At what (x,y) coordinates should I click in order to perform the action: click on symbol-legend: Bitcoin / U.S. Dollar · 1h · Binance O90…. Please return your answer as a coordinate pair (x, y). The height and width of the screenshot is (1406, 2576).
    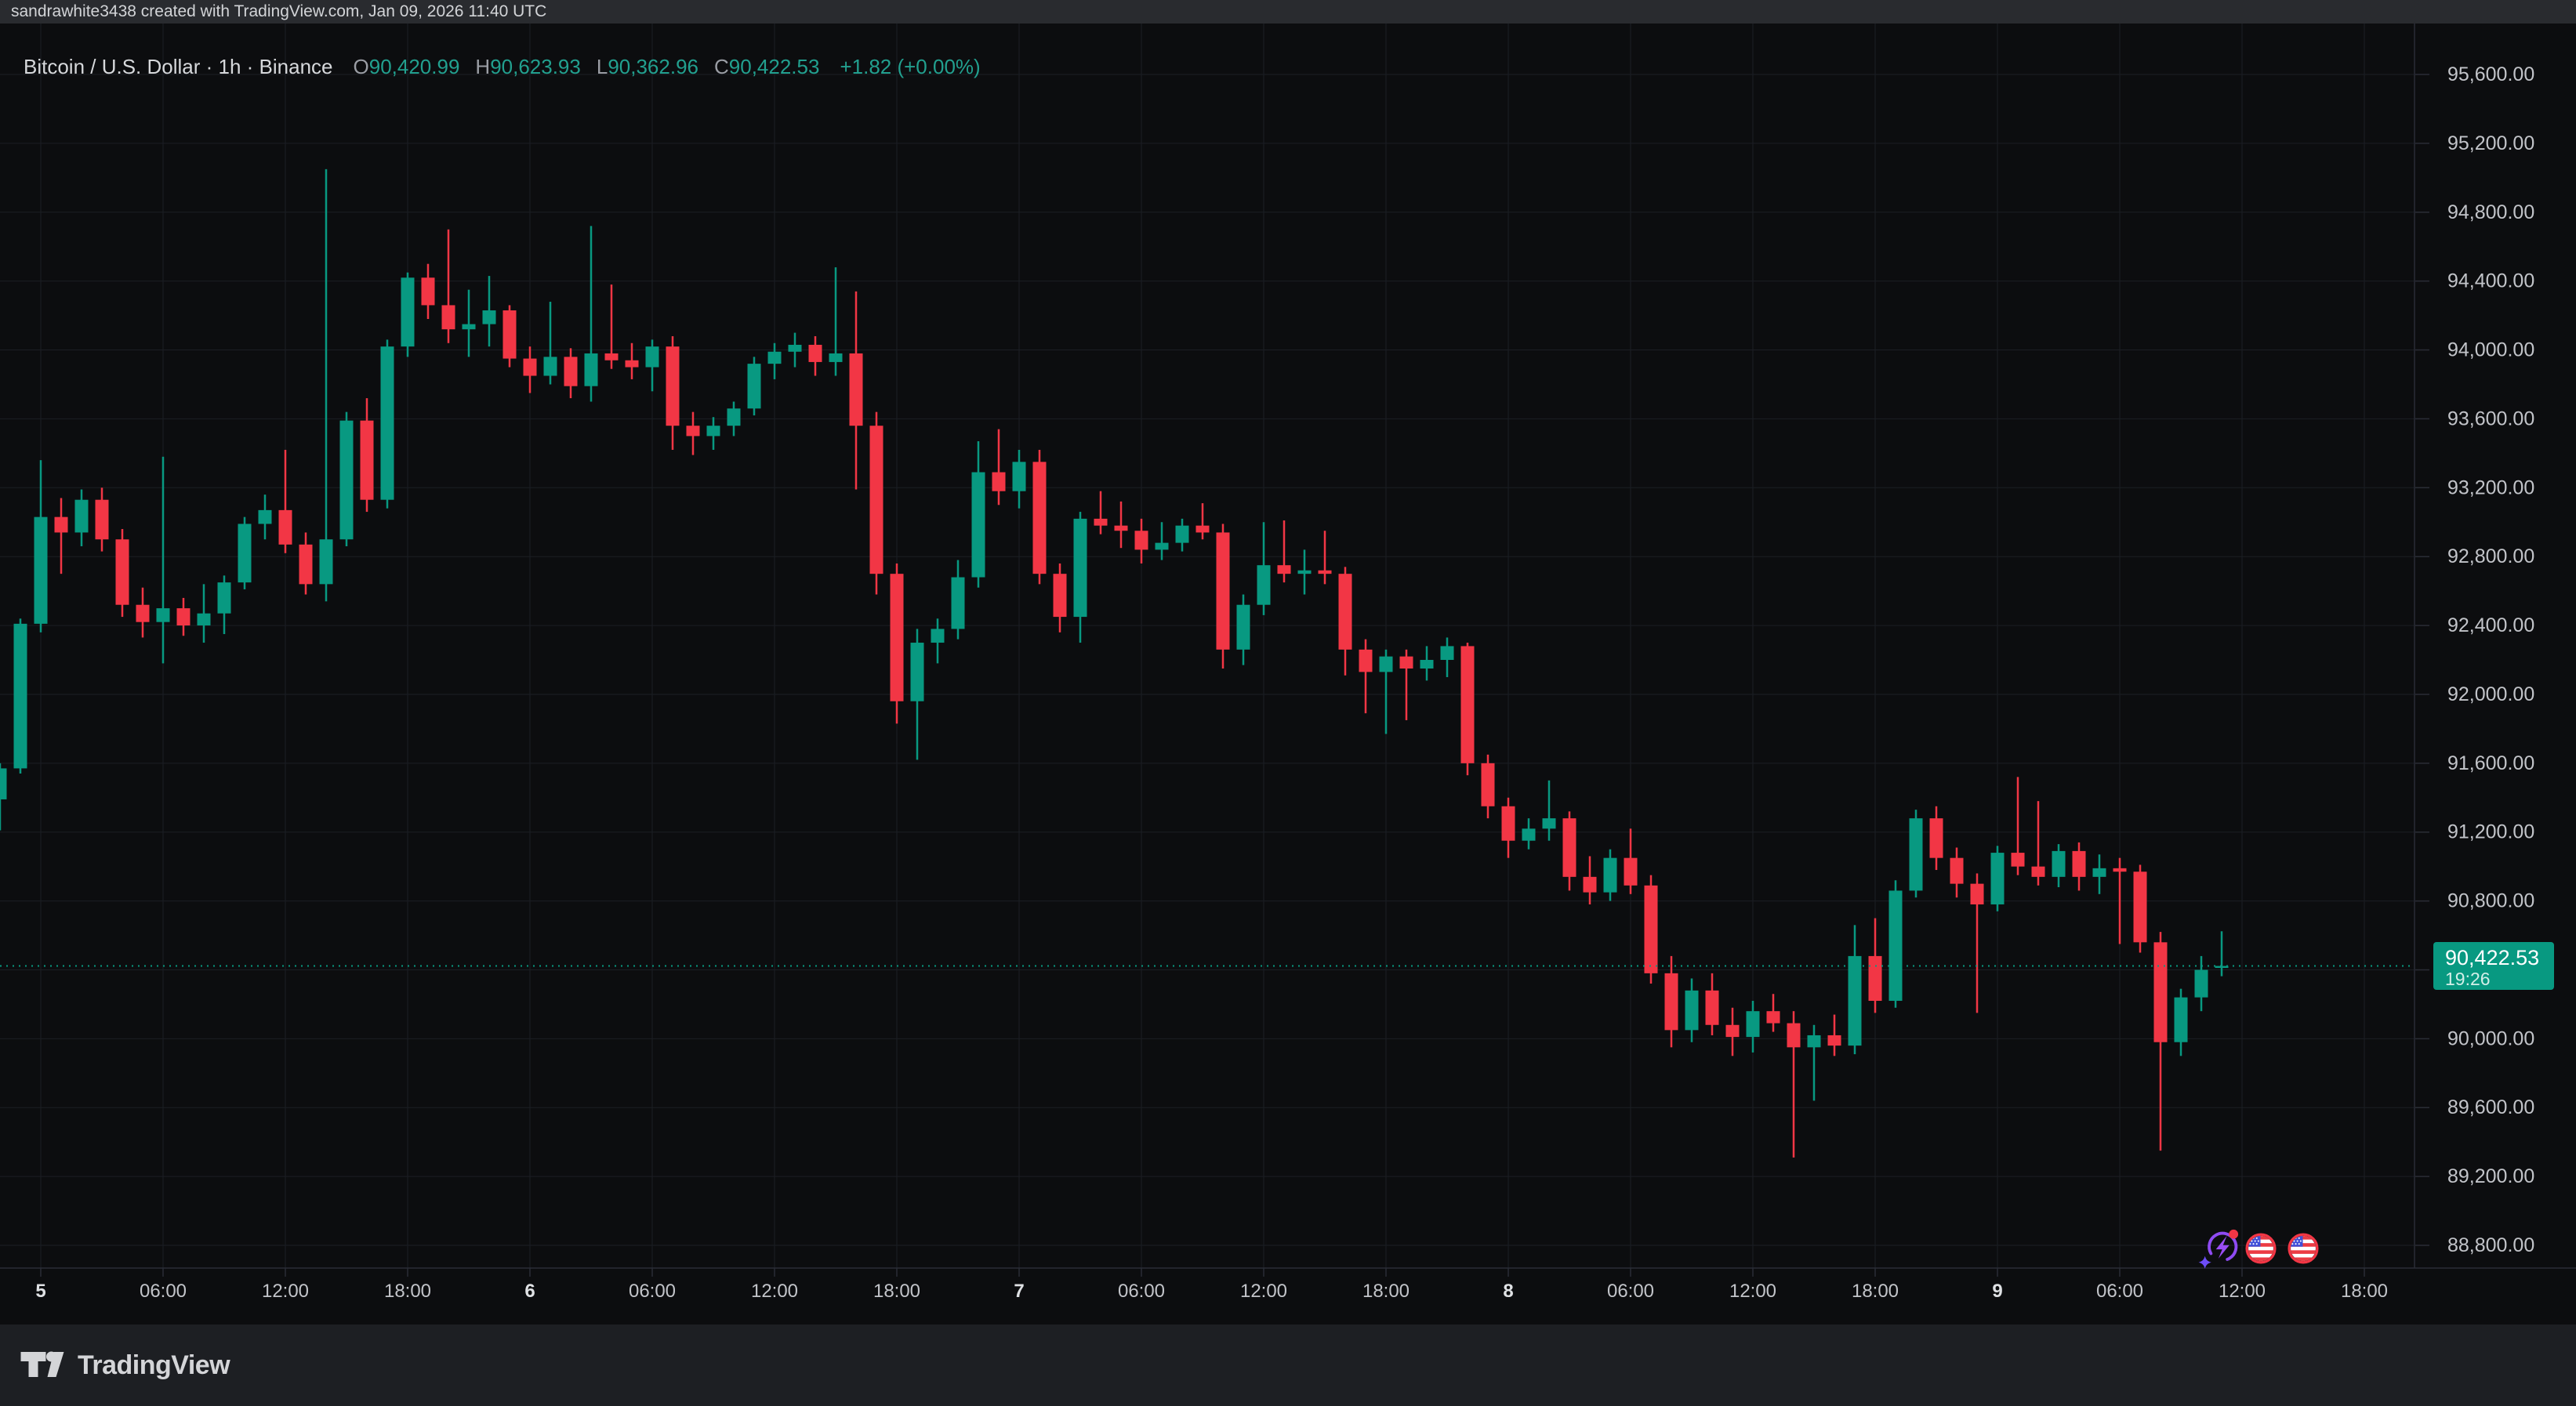
    Looking at the image, I should click on (503, 67).